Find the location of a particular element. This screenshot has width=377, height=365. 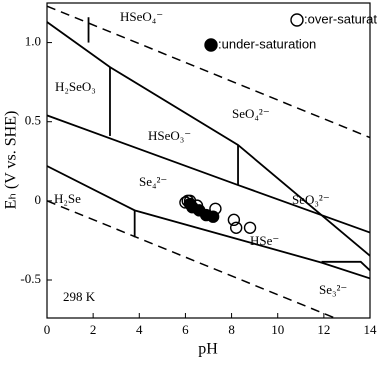

boundary-line is located at coordinates (346, 266).